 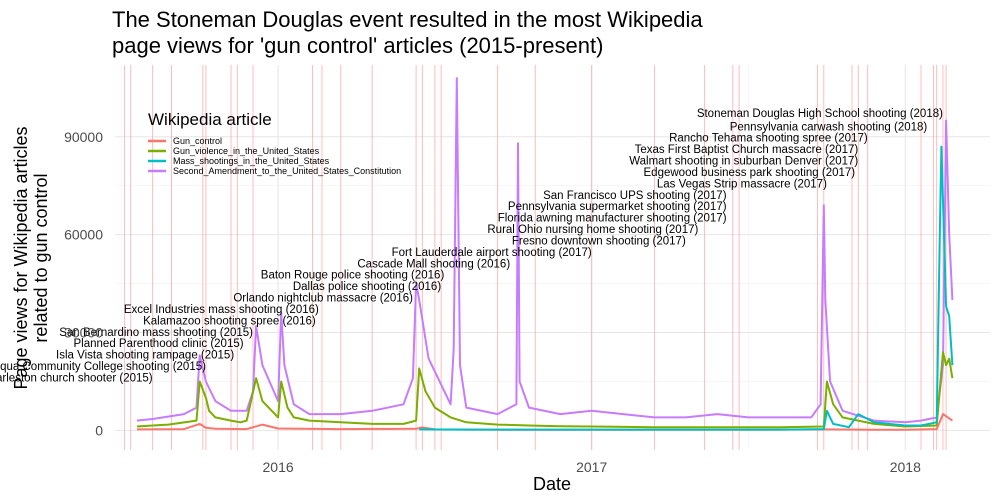 I want to click on x-tick-label-2018: 2018, so click(x=905, y=467).